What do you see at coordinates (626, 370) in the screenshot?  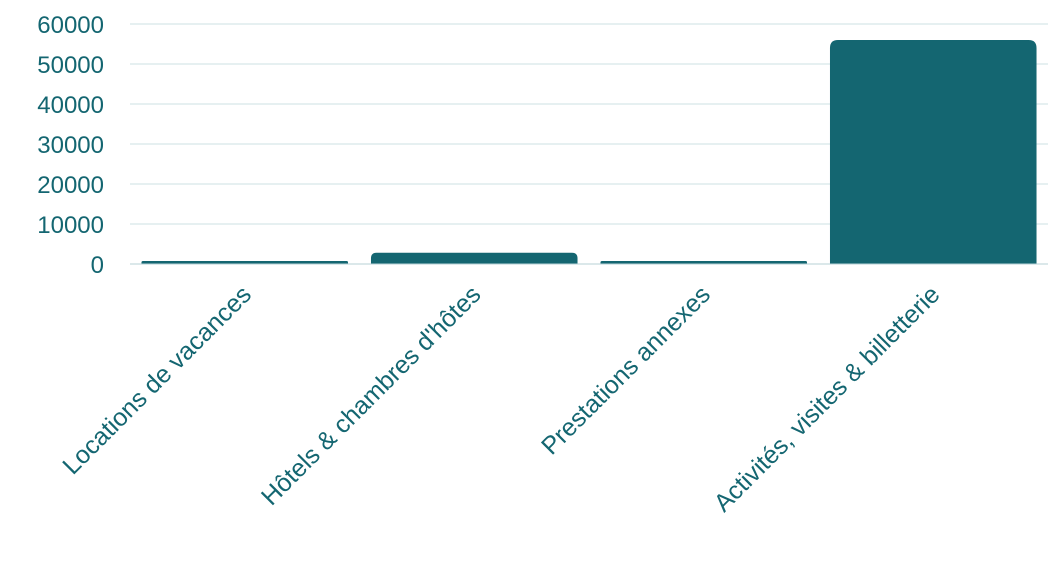 I see `x-category-label: Prestations annexes` at bounding box center [626, 370].